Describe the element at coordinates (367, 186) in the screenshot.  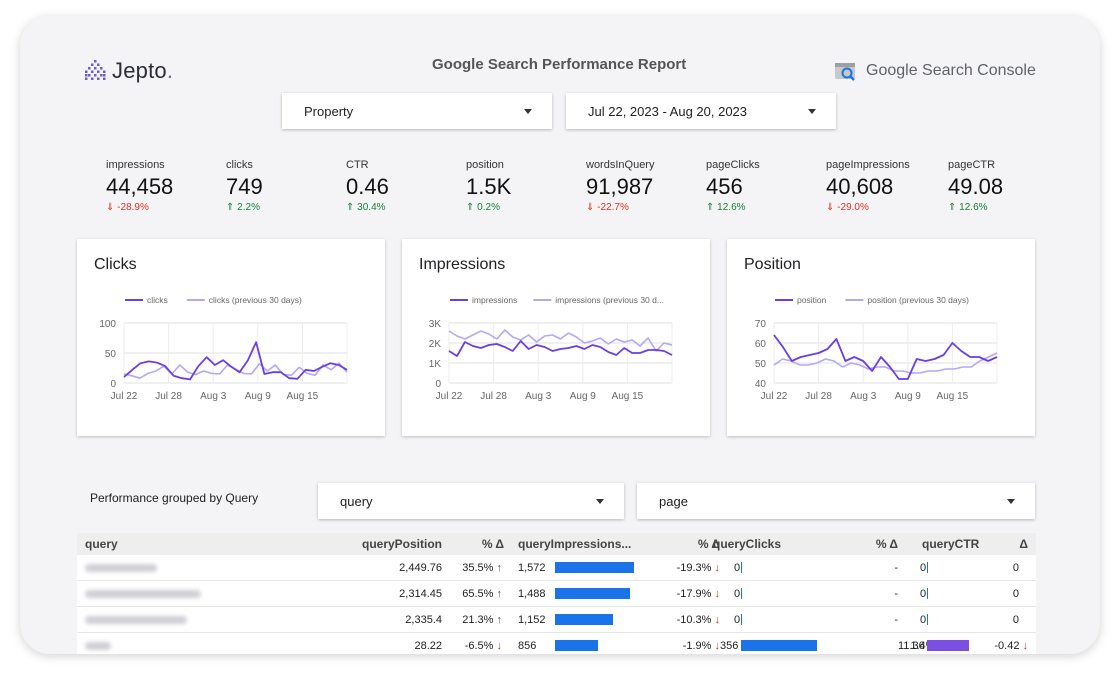
I see `kpi-ctr: CTR 0.46 ⇑ 30.4%` at that location.